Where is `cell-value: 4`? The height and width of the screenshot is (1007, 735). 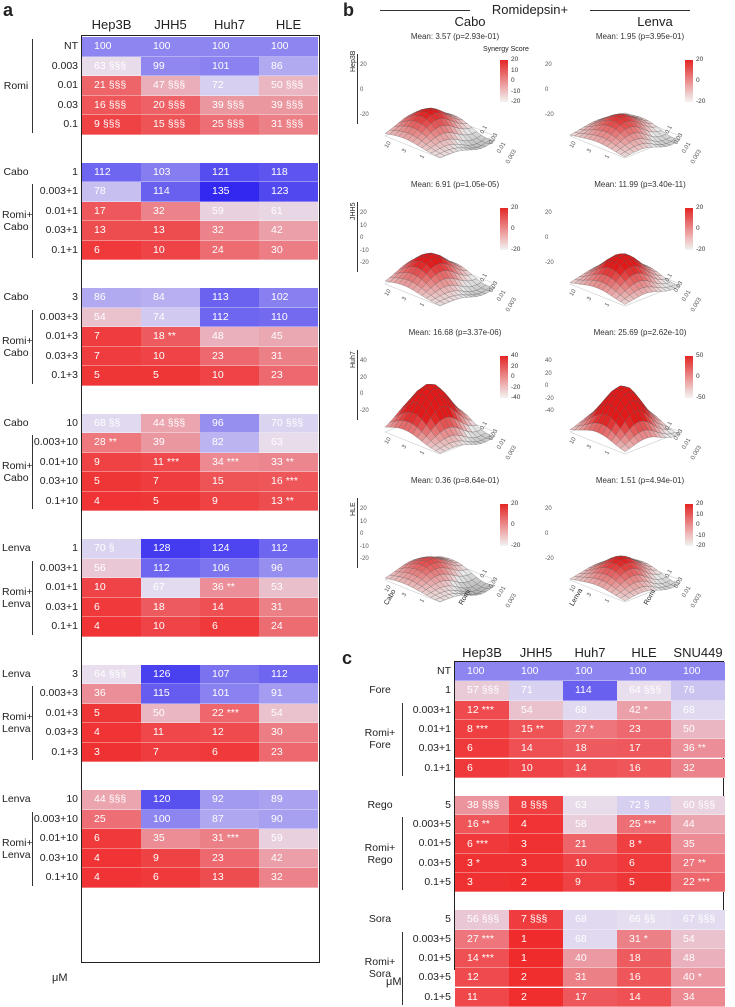 cell-value: 4 is located at coordinates (97, 732).